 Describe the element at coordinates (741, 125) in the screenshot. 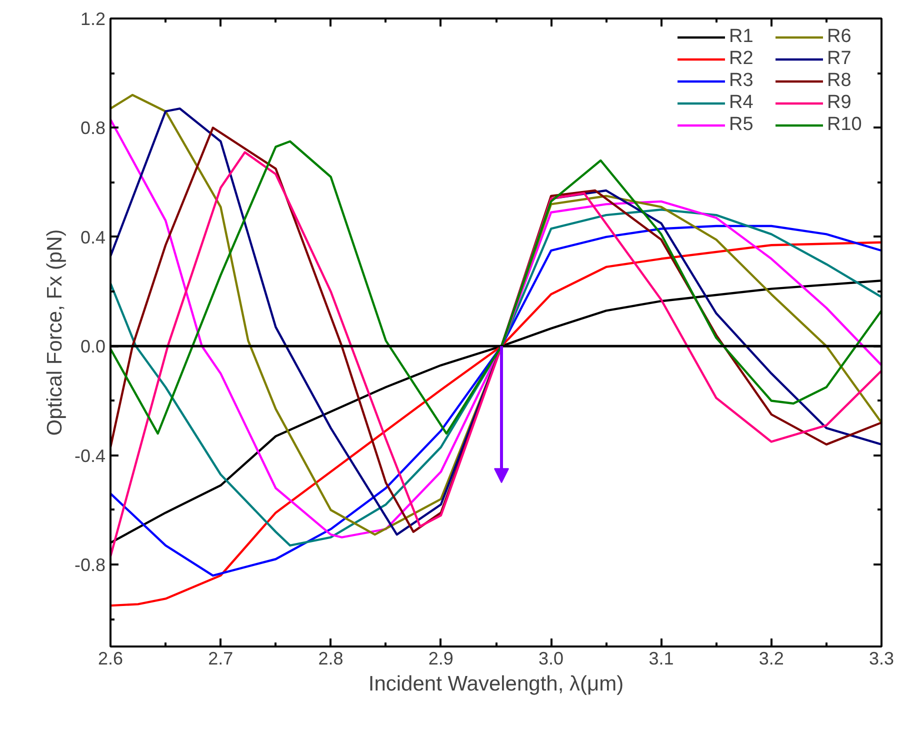

I see `legend-label: R5` at that location.